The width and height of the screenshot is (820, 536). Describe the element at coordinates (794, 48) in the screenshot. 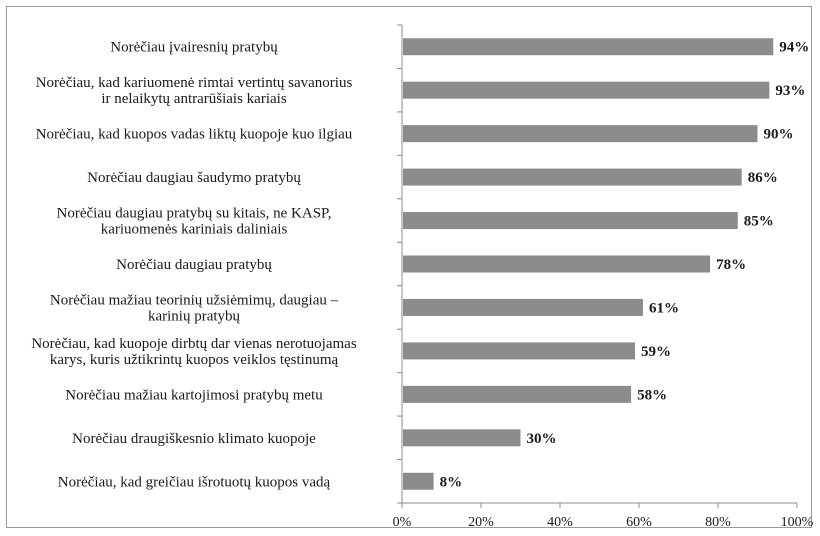

I see `bar-value-label: 94%` at that location.